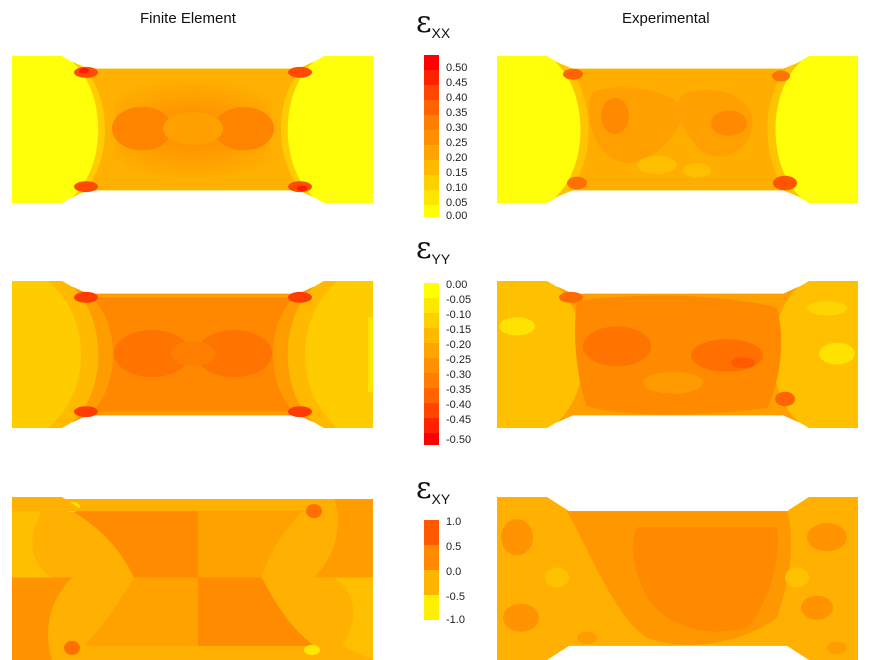  Describe the element at coordinates (454, 572) in the screenshot. I see `exy-tick: 0.0` at that location.